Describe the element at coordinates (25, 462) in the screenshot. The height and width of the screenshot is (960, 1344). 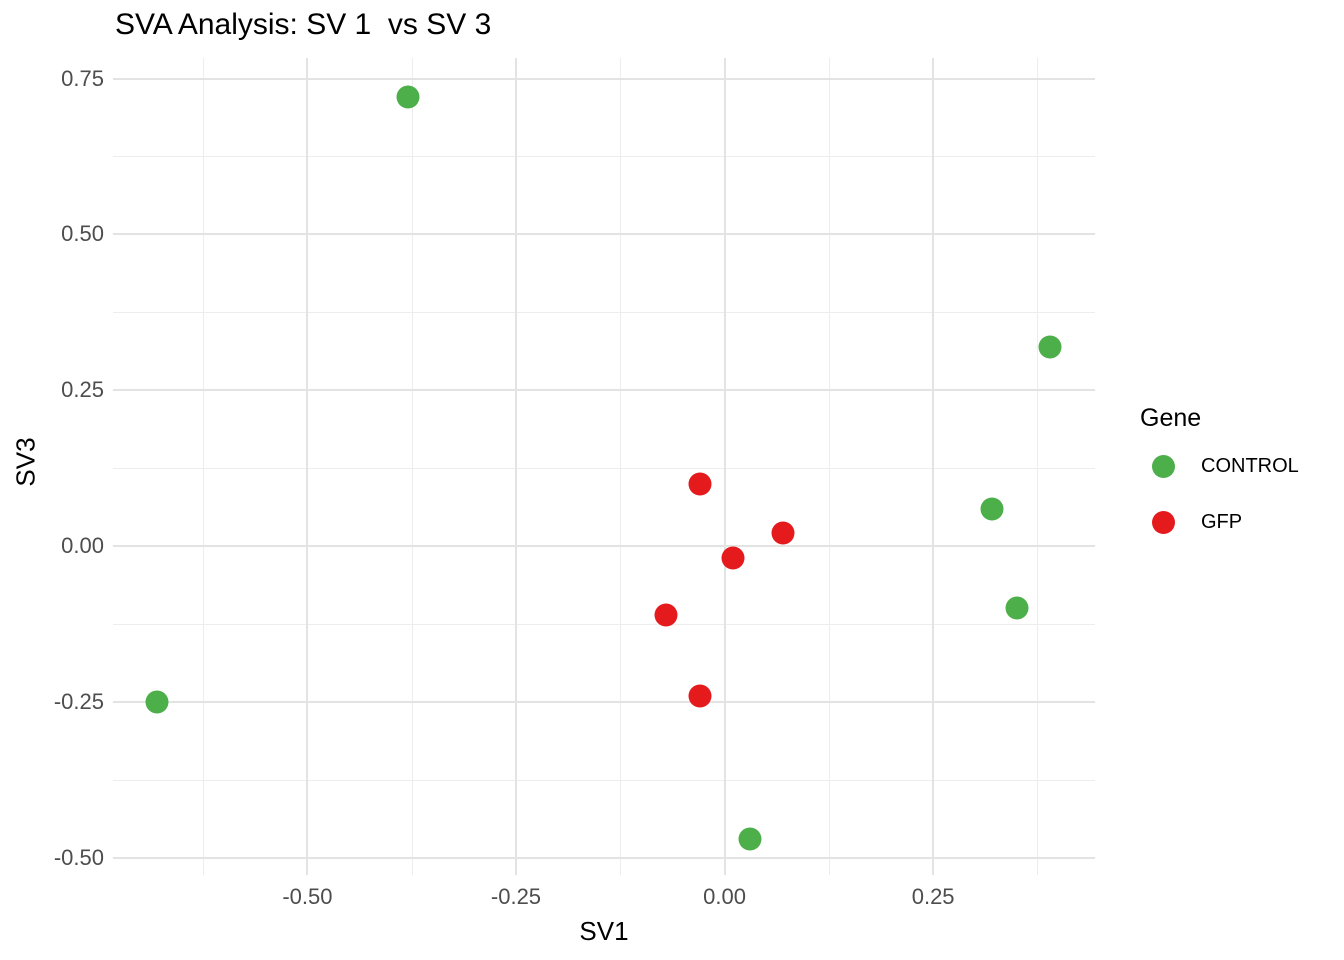
I see `y-axis-title: SV3` at that location.